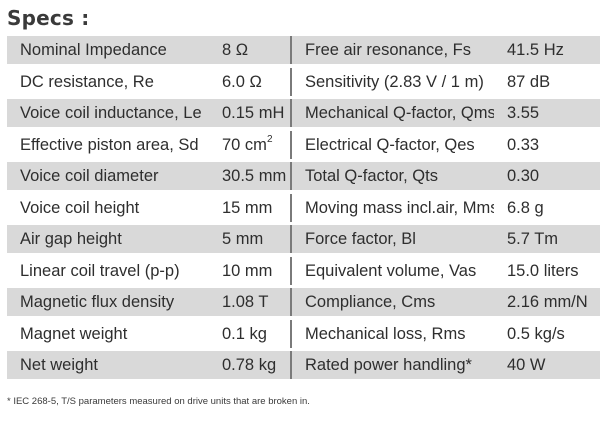 This screenshot has width=600, height=421. I want to click on param-value: 0.15 mH, so click(253, 113).